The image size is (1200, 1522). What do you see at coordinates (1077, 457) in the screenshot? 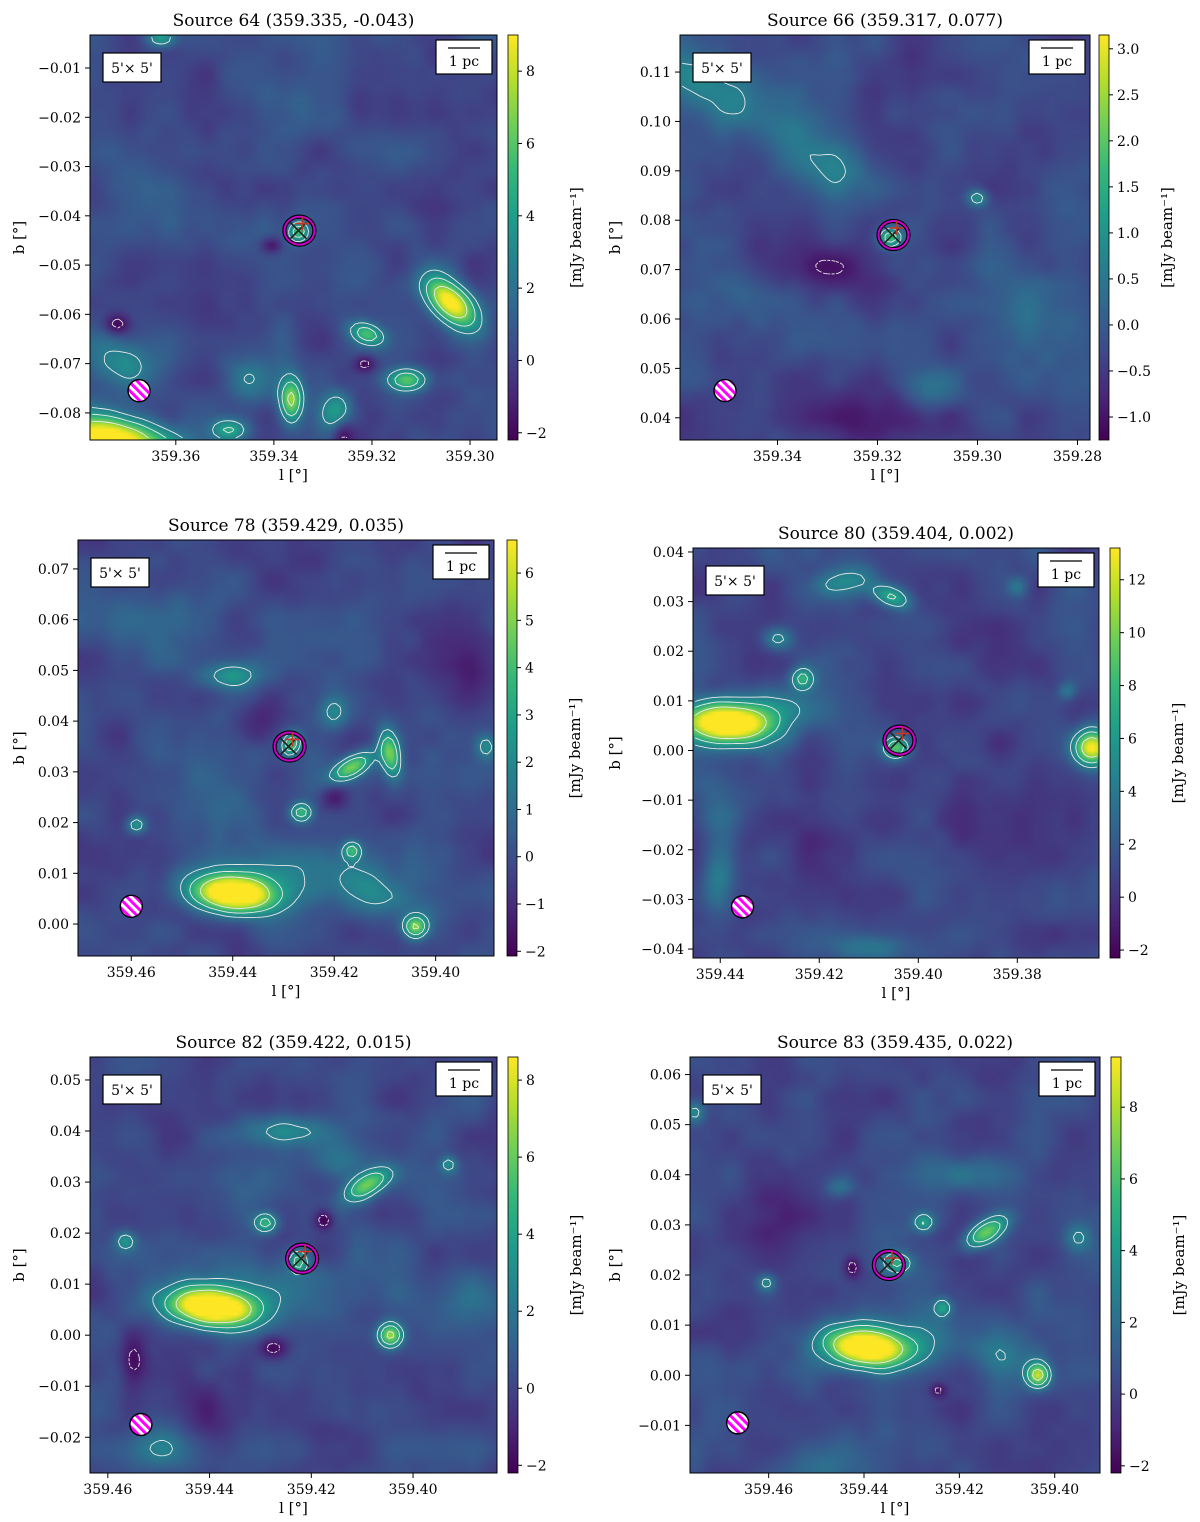
I see `x-tick-label: 359.28` at bounding box center [1077, 457].